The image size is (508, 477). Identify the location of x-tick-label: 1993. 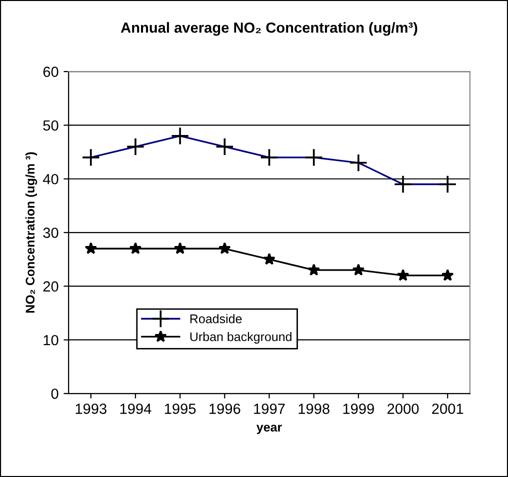
(91, 409).